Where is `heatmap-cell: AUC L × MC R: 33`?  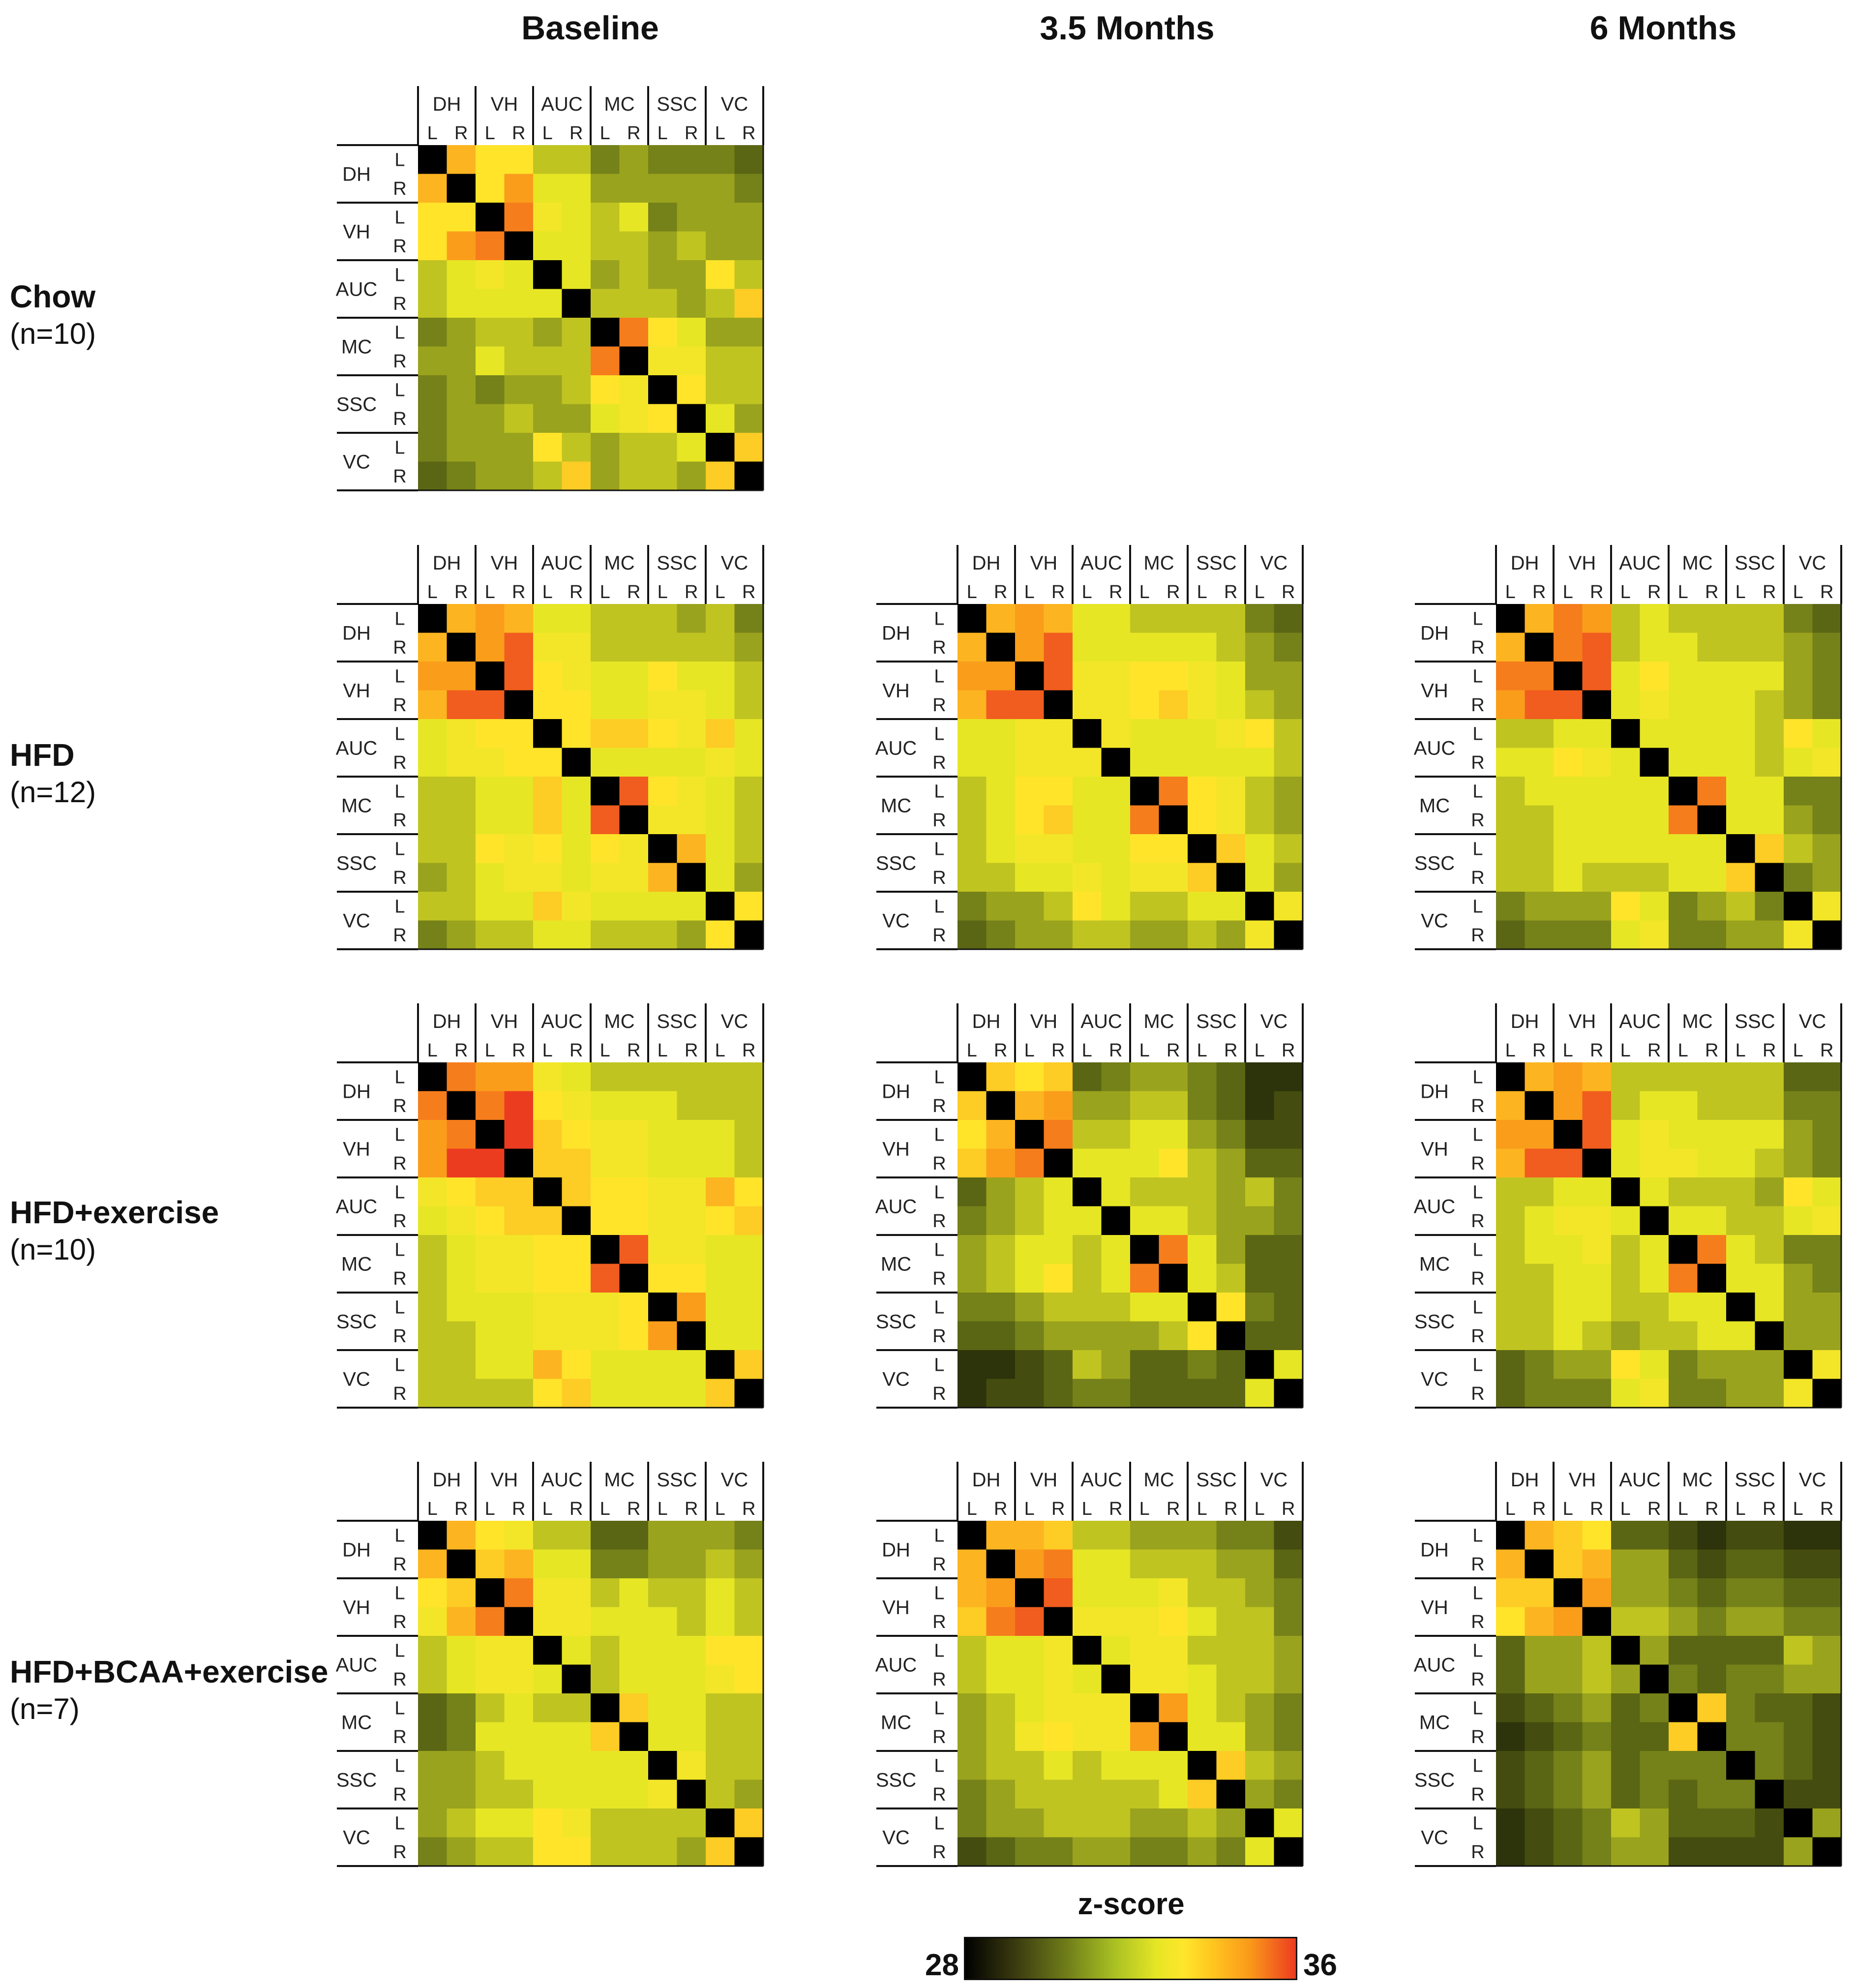
heatmap-cell: AUC L × MC R: 33 is located at coordinates (634, 1192).